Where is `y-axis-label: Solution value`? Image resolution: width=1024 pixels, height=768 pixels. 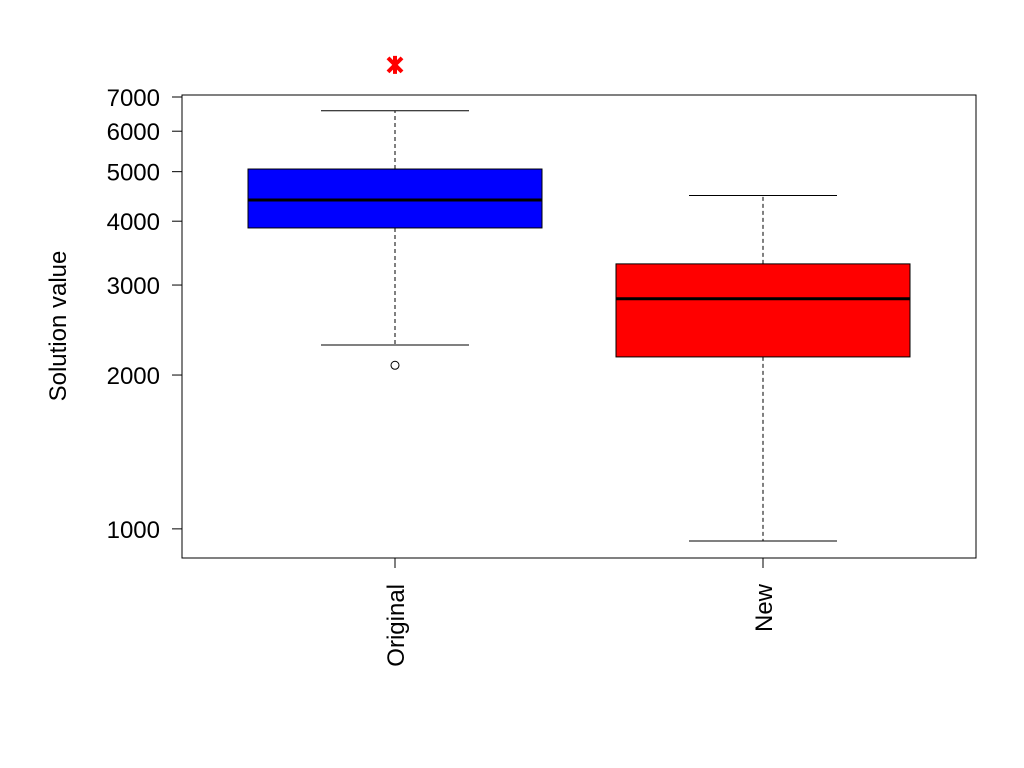
y-axis-label: Solution value is located at coordinates (58, 326).